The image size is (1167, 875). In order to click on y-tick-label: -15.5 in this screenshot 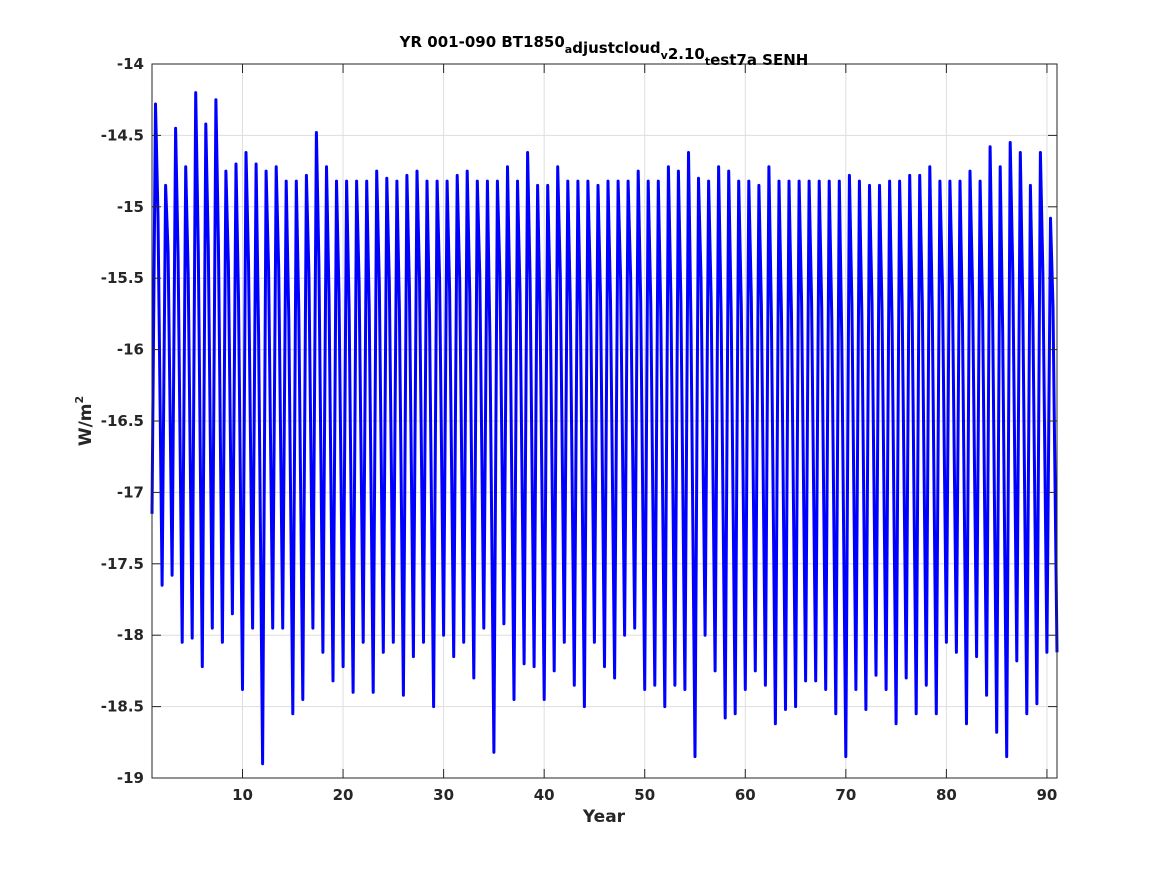, I will do `click(122, 278)`.